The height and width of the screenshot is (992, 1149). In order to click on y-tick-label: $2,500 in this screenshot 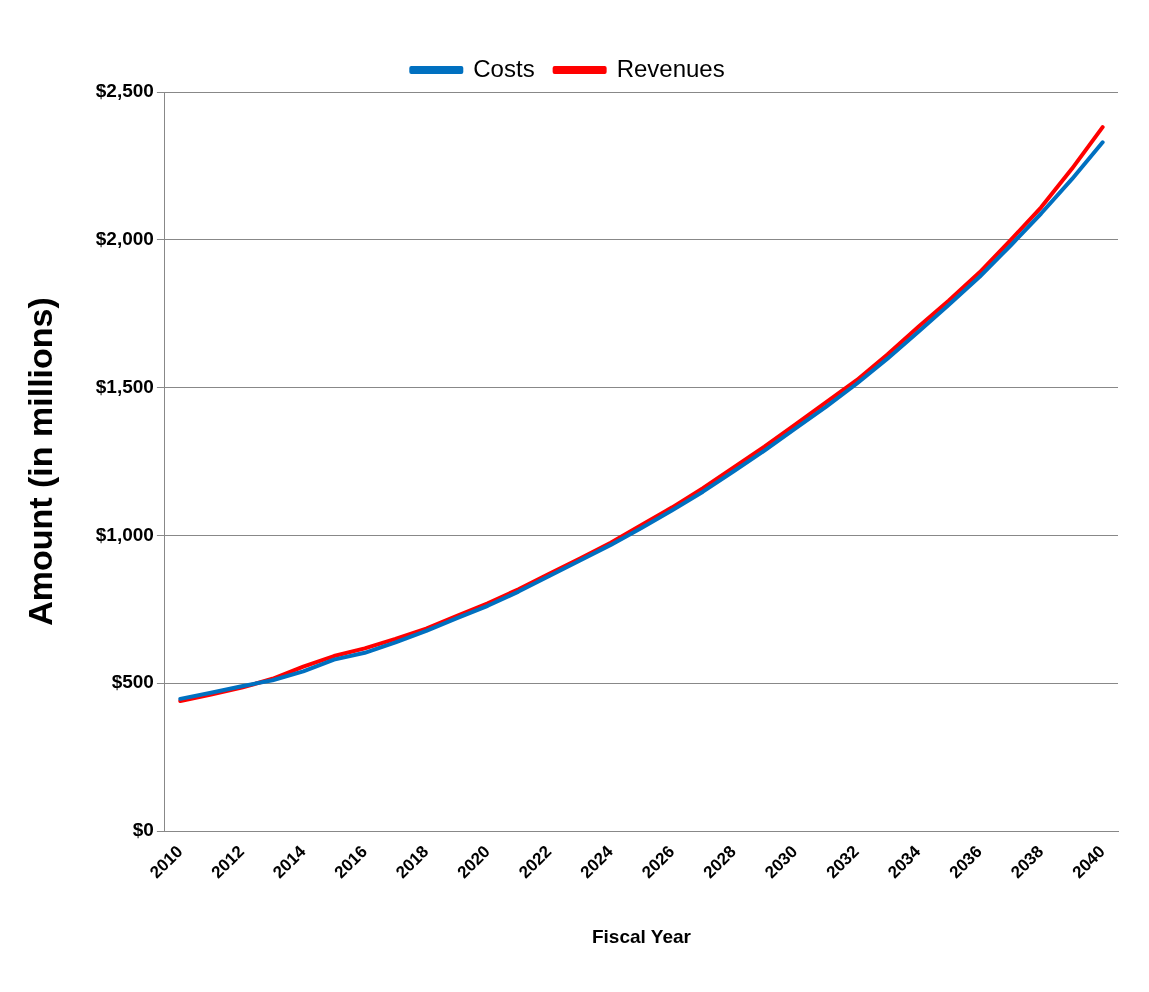, I will do `click(124, 91)`.